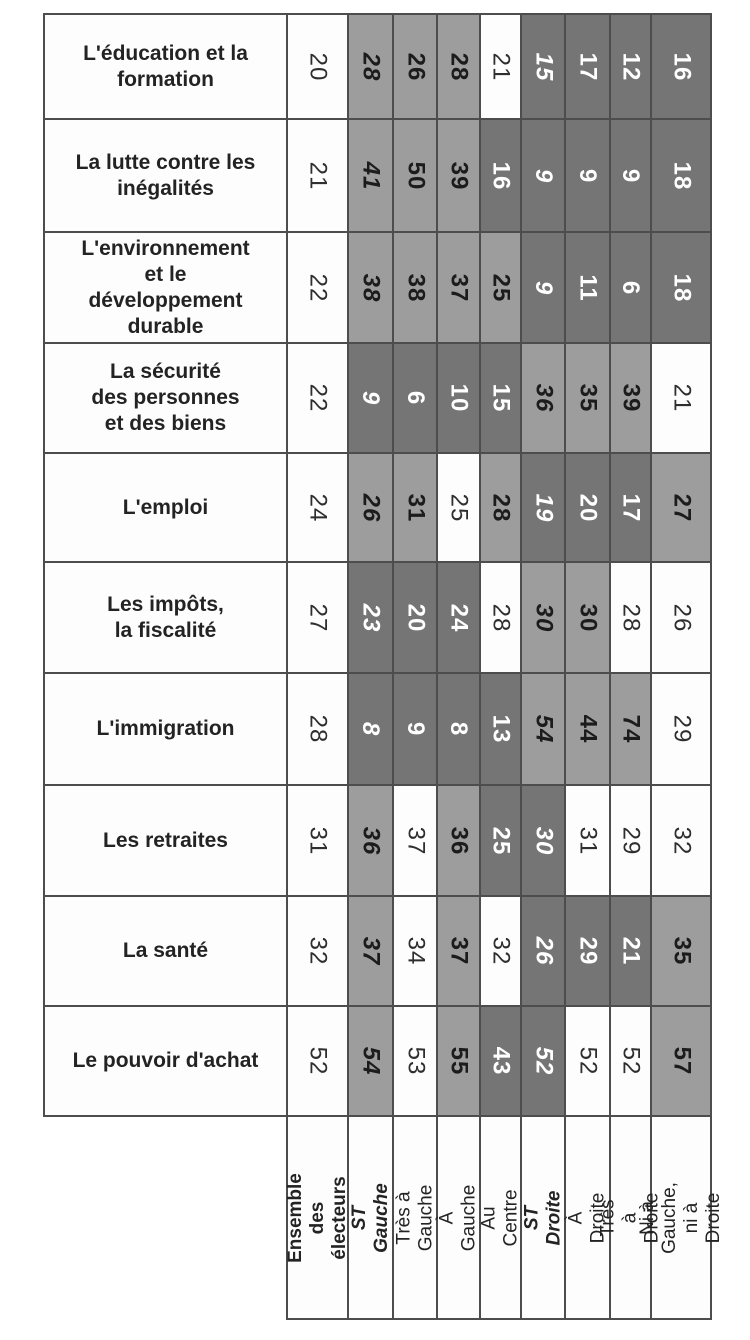 Image resolution: width=750 pixels, height=1340 pixels. Describe the element at coordinates (415, 175) in the screenshot. I see `value-text: 50` at that location.